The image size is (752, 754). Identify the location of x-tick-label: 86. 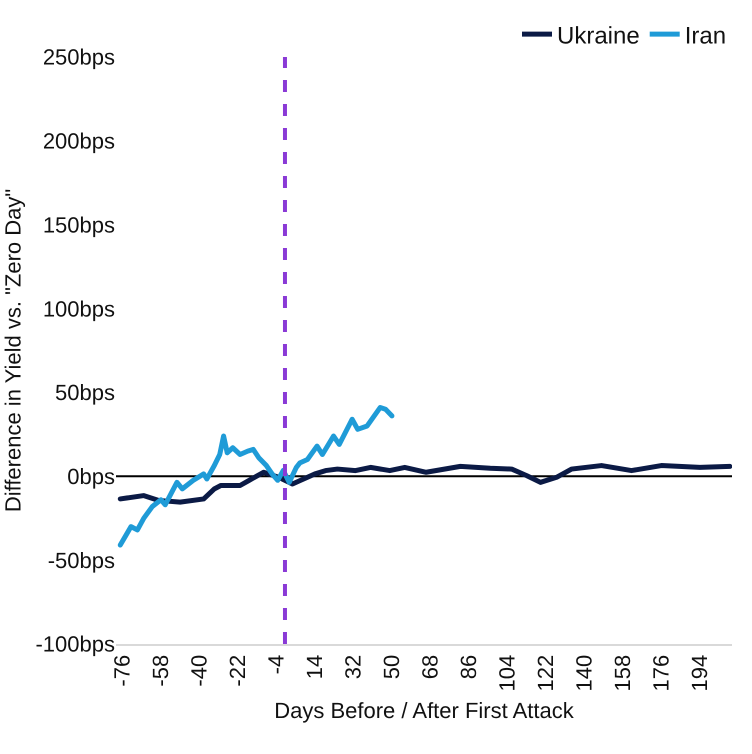
(469, 667).